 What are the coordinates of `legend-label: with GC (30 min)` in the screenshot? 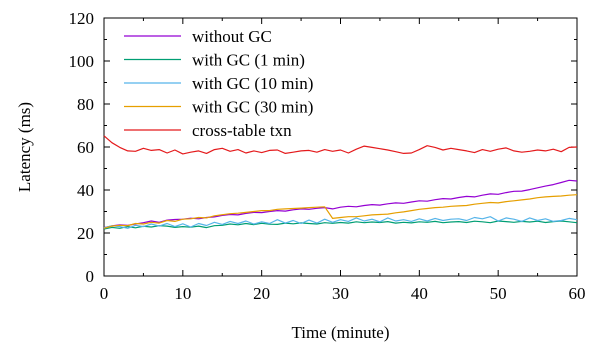 It's located at (252, 107).